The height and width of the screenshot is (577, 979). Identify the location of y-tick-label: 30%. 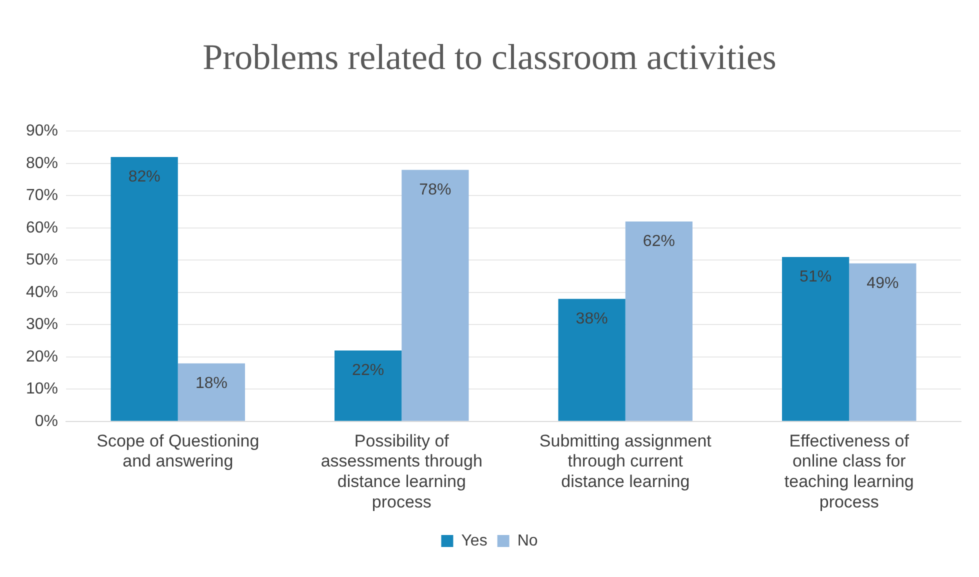
(42, 325).